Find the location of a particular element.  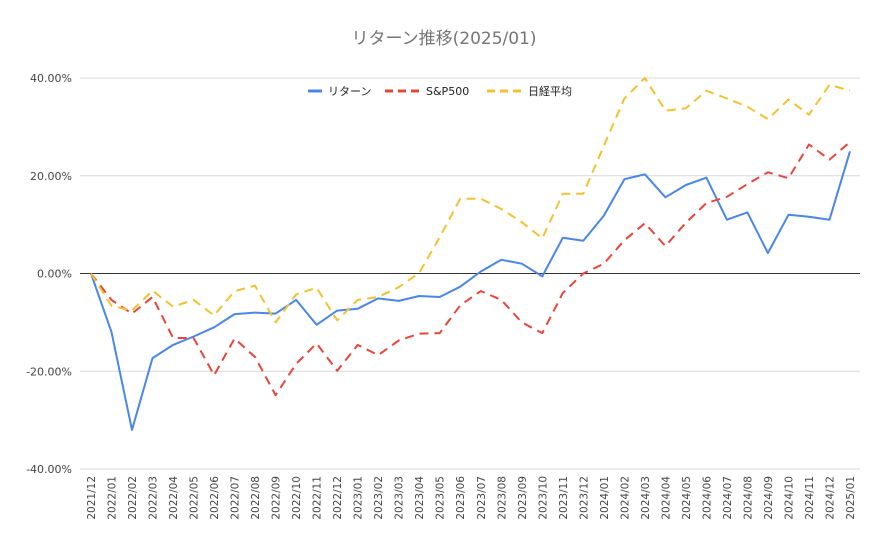

x-tick-label: 2022/07 is located at coordinates (236, 498).